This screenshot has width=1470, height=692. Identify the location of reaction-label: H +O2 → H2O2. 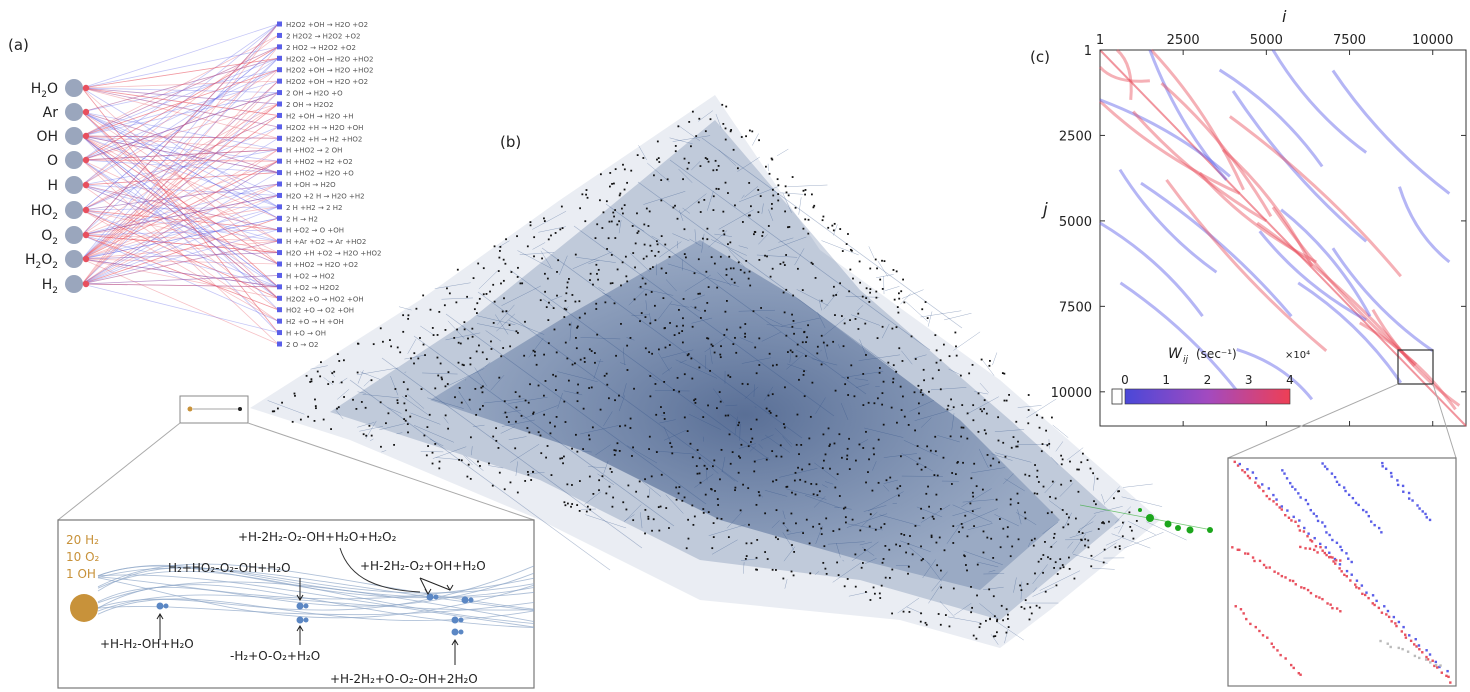
(312, 288).